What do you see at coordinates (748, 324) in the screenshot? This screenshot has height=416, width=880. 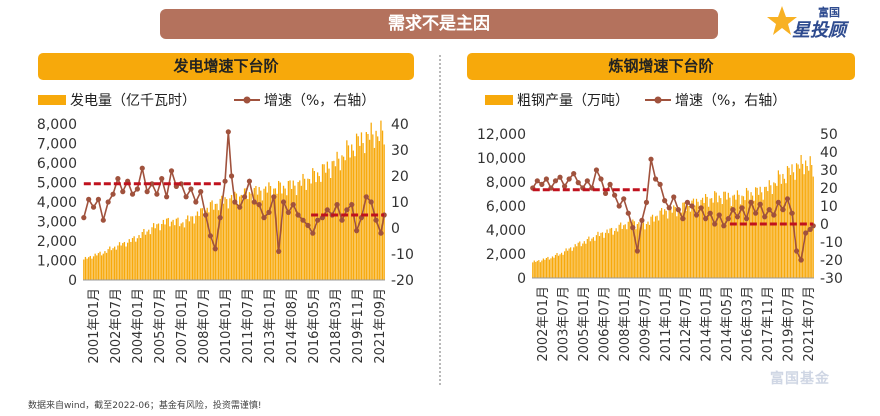 I see `chart2-xtick: 2016年03月` at bounding box center [748, 324].